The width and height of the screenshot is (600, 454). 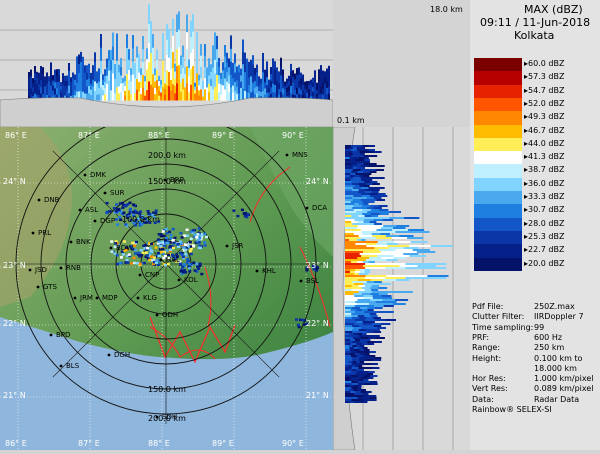 What do you see at coordinates (558, 358) in the screenshot?
I see `info-value: 0.100 km to` at bounding box center [558, 358].